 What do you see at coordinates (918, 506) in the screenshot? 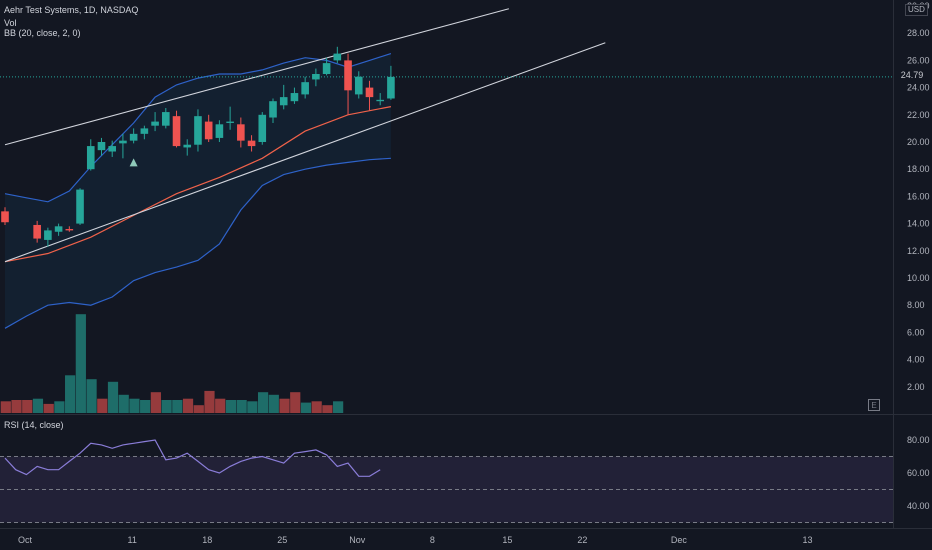
I see `rsi-tick-label: 40.00` at bounding box center [918, 506].